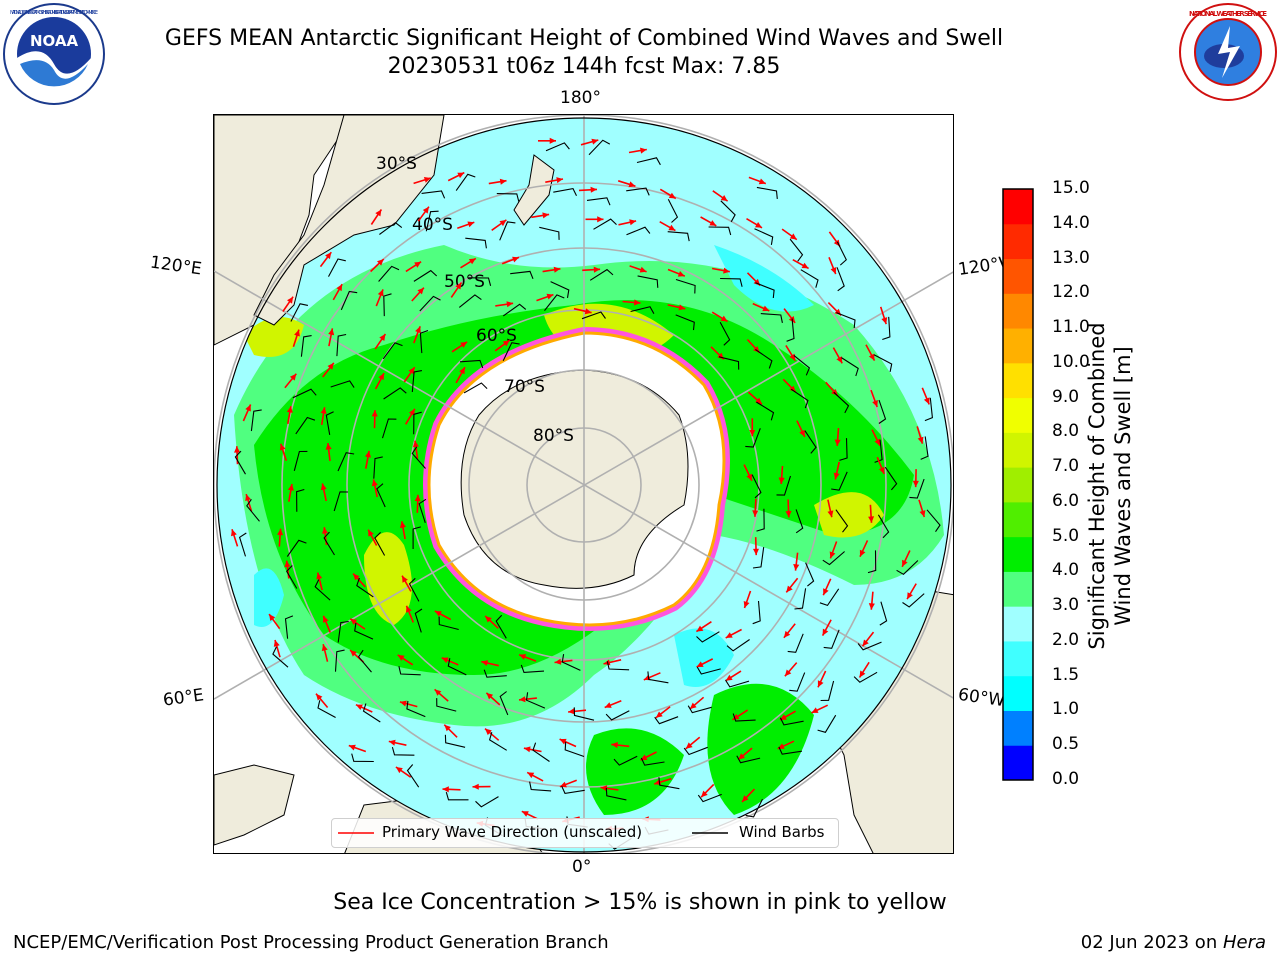  Describe the element at coordinates (1066, 709) in the screenshot. I see `colorbar-tick-label: 1.0` at that location.